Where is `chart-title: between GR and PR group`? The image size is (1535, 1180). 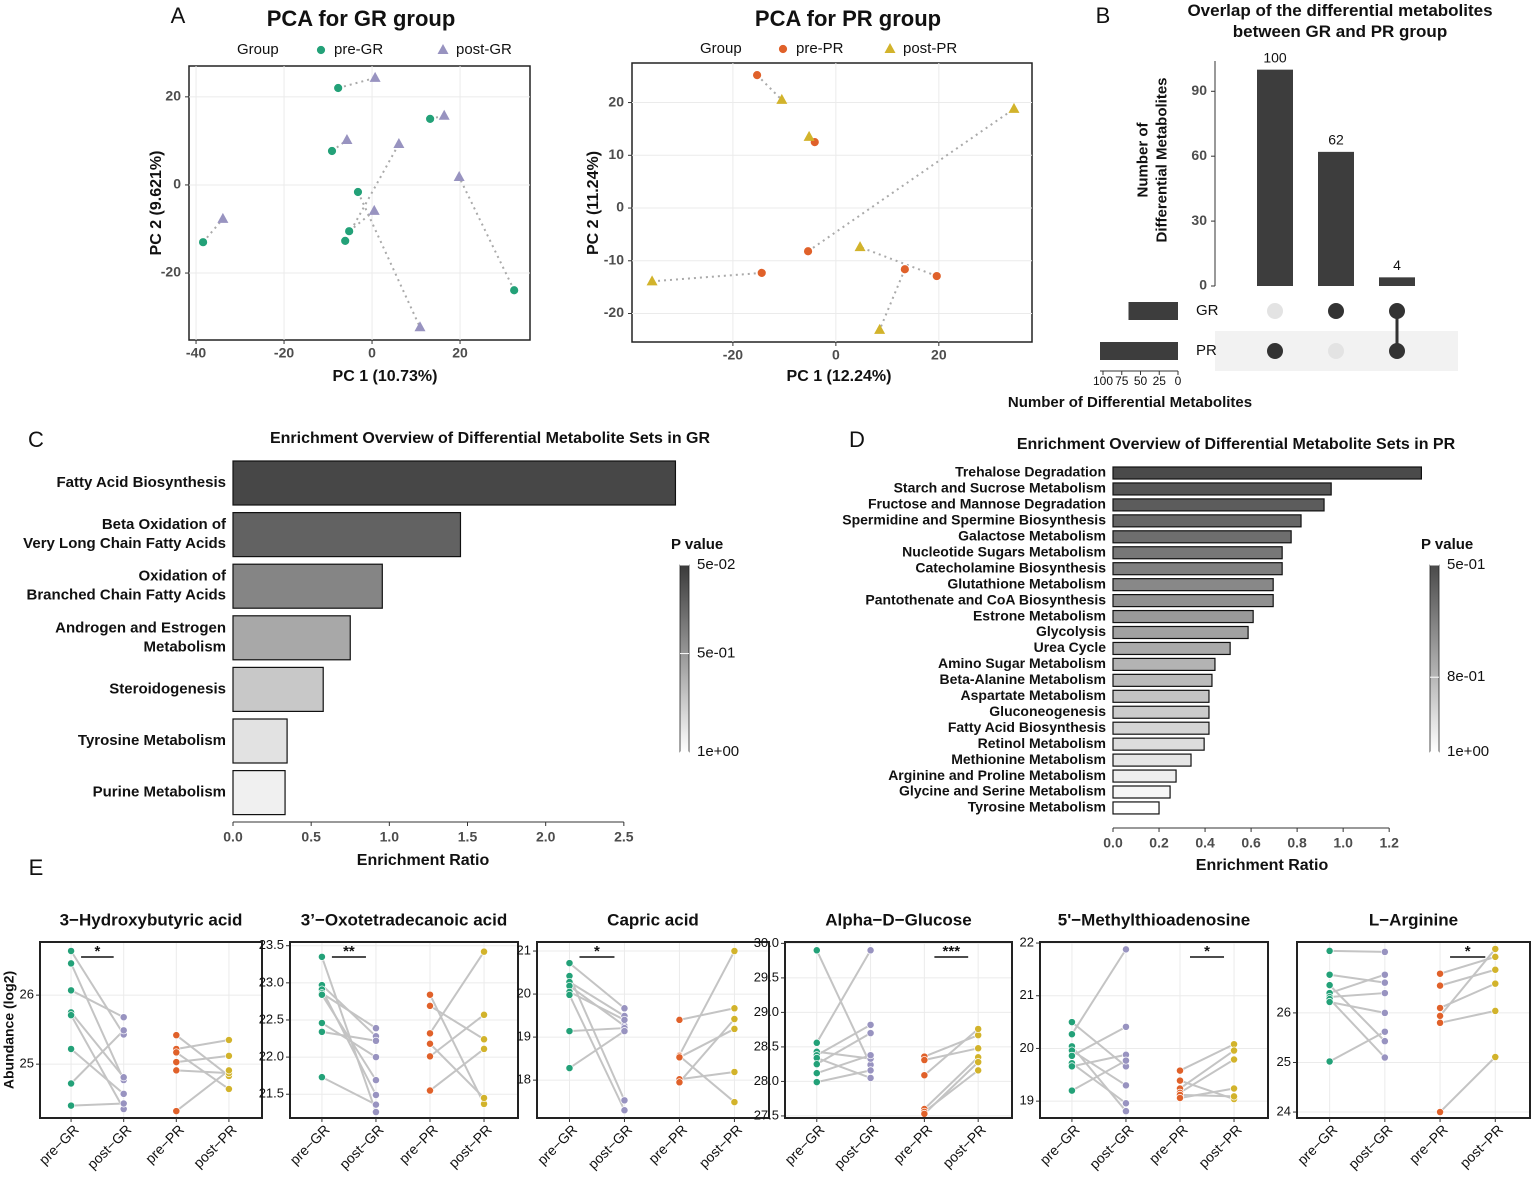 chart-title: between GR and PR group is located at coordinates (1340, 31).